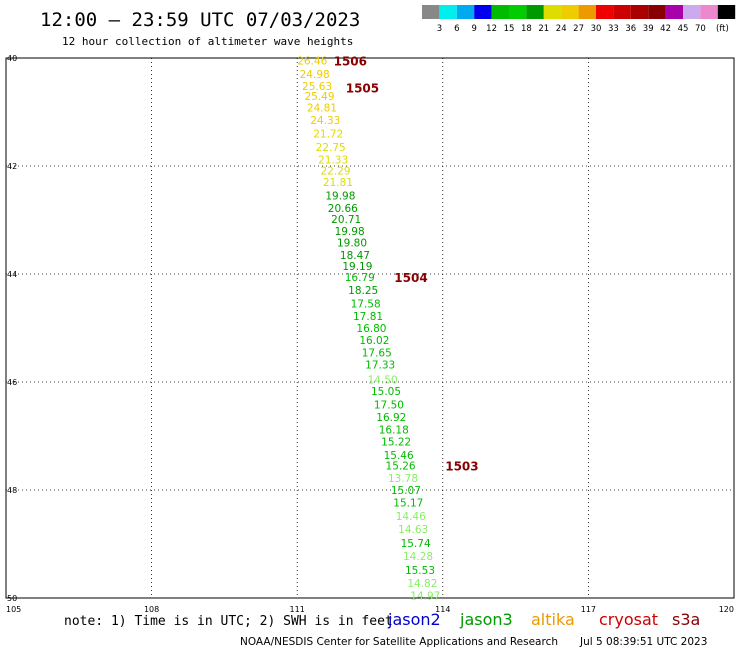 Image resolution: width=740 pixels, height=650 pixels. I want to click on latitude-tick-label: 42, so click(12, 166).